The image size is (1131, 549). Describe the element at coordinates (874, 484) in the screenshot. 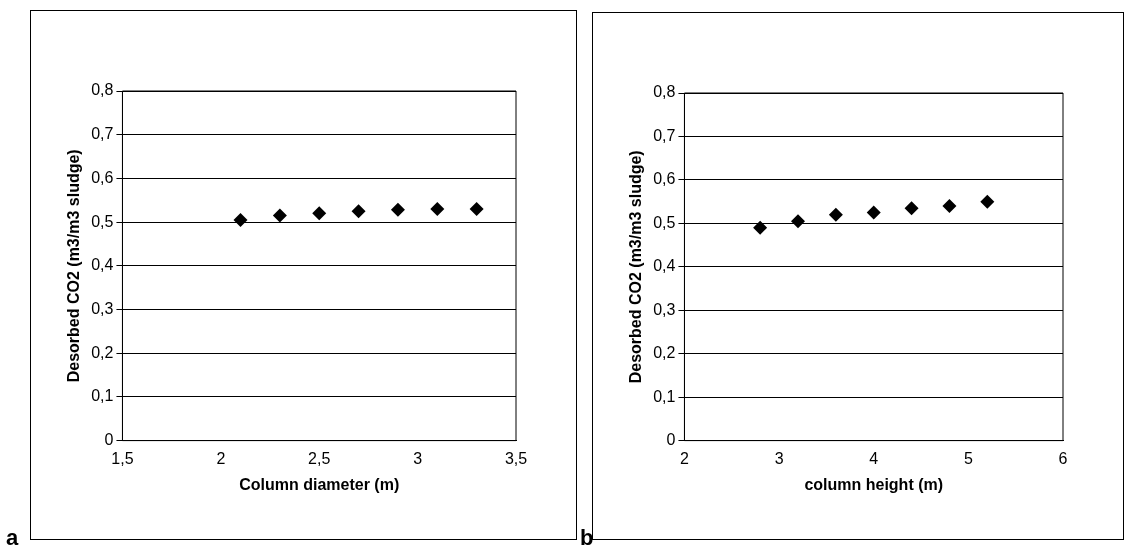

I see `x-axis-title: column height (m)` at that location.